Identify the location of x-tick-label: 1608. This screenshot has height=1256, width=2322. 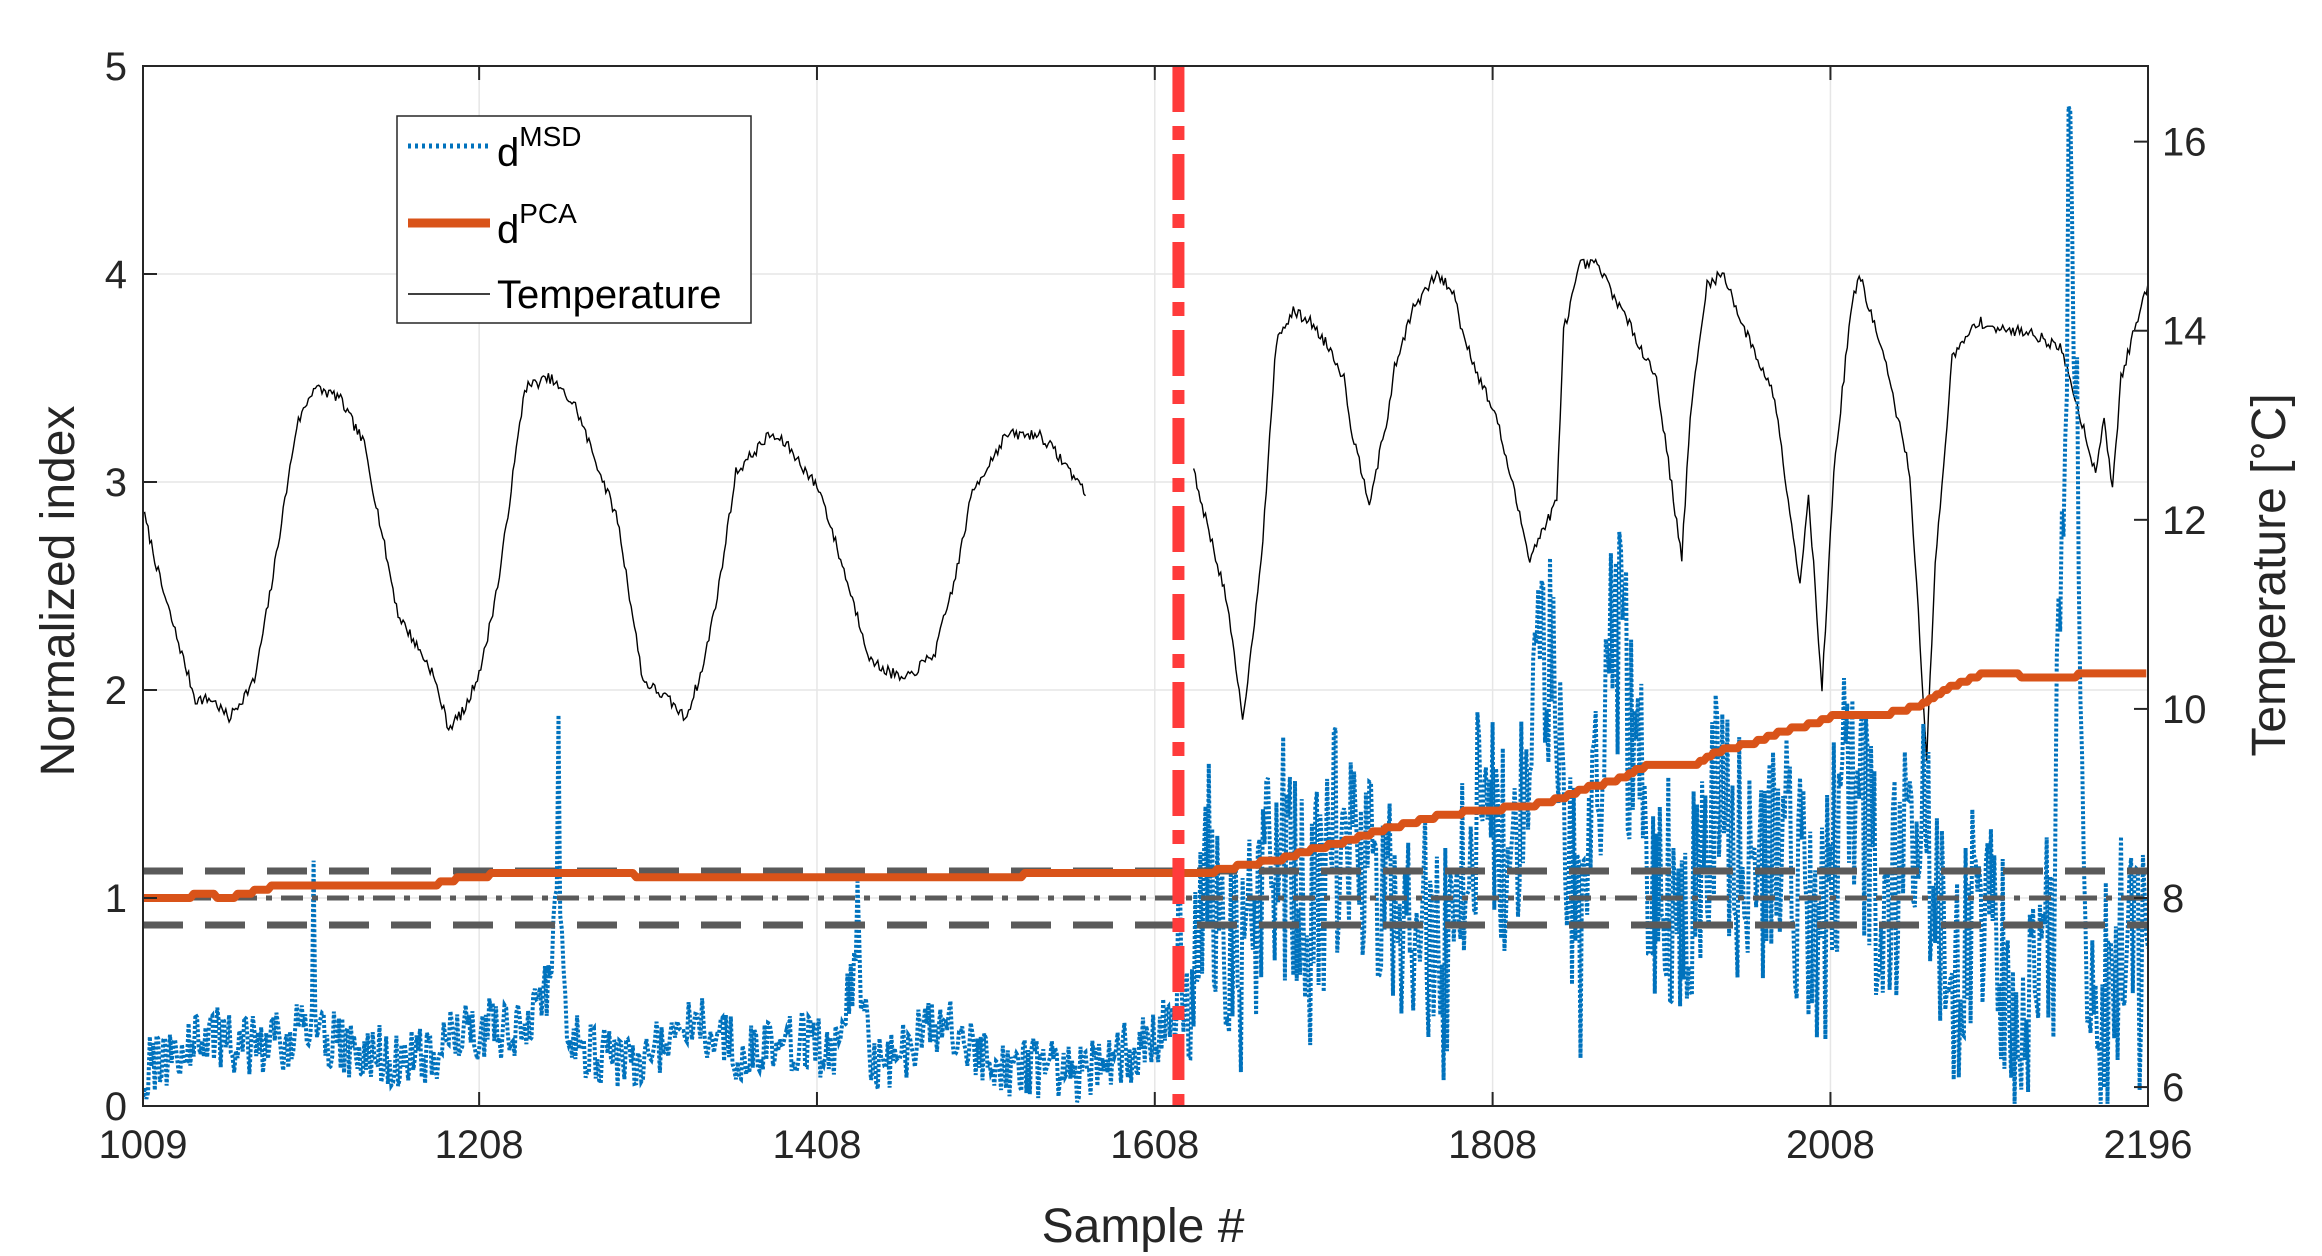
(1154, 1145).